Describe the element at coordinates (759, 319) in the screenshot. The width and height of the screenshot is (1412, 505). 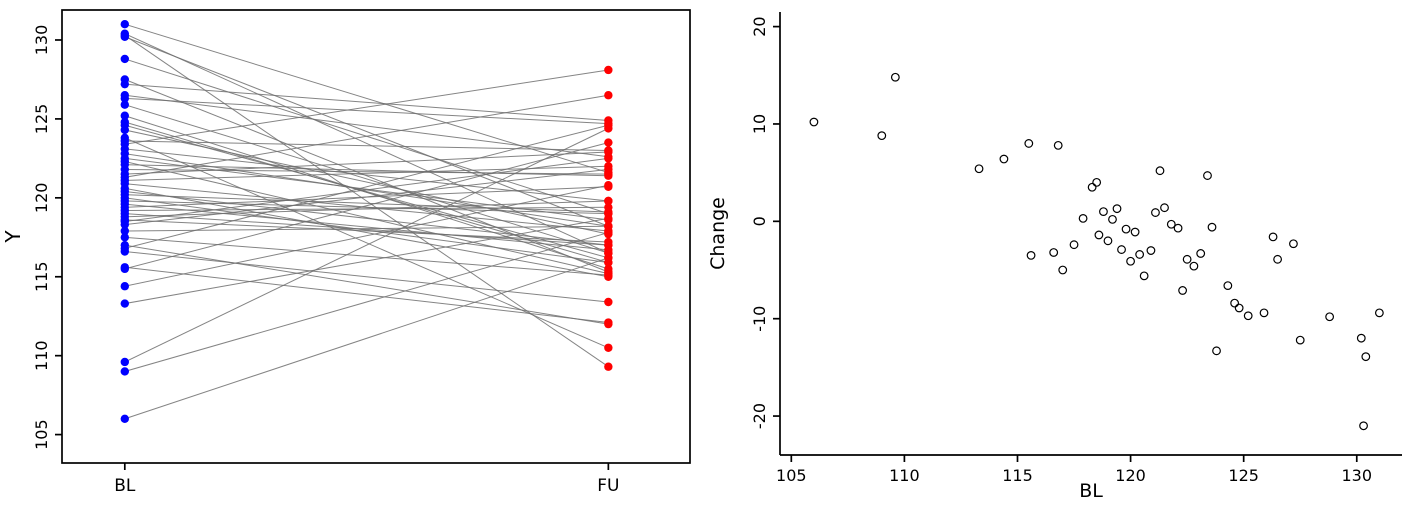
I see `y-axis-tick-label: -10` at that location.